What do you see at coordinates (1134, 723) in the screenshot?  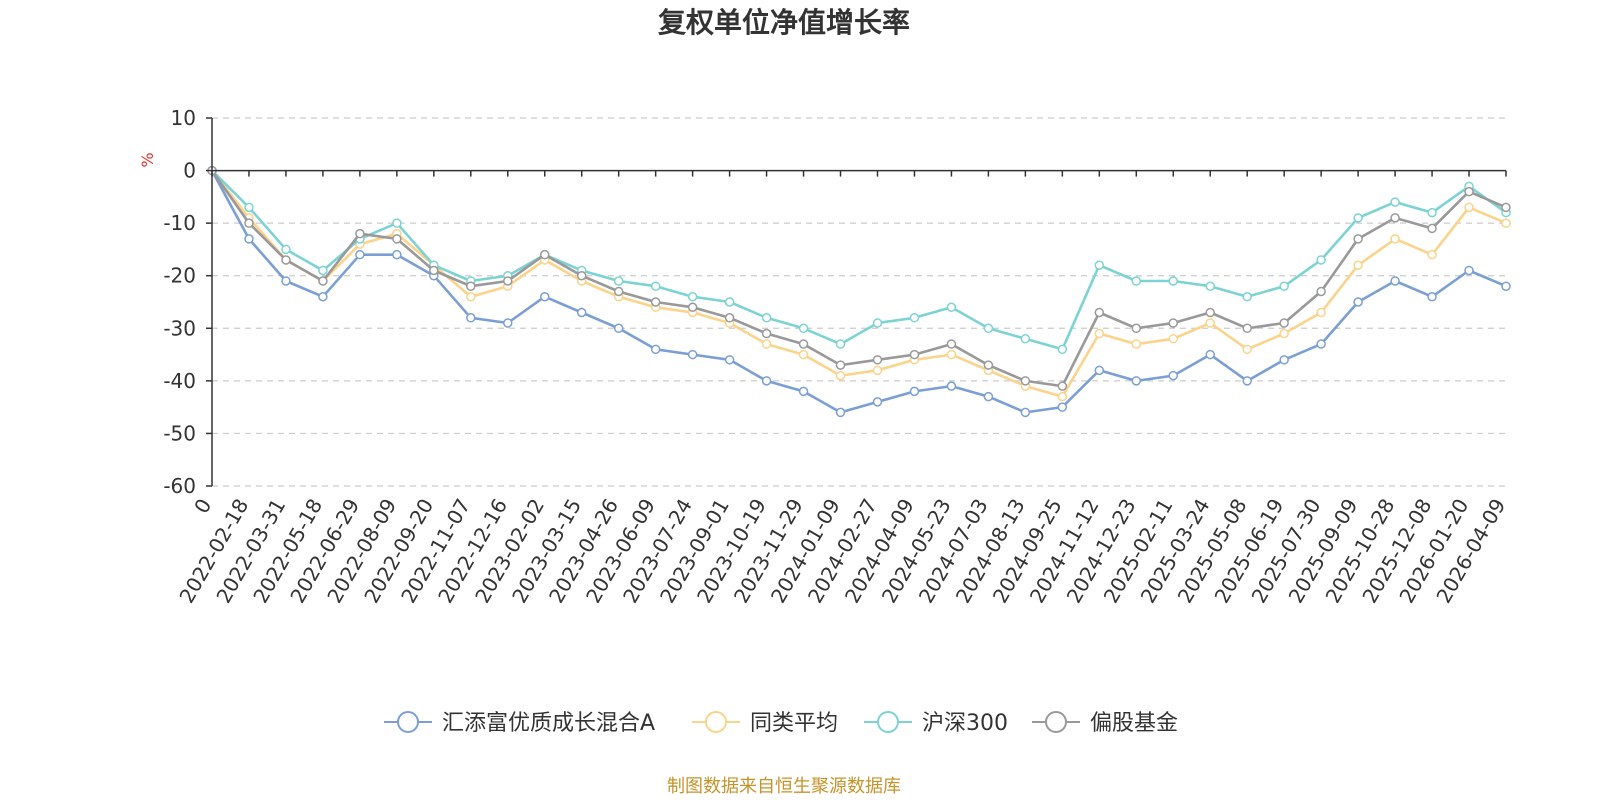 I see `legend-label: 偏股基金` at bounding box center [1134, 723].